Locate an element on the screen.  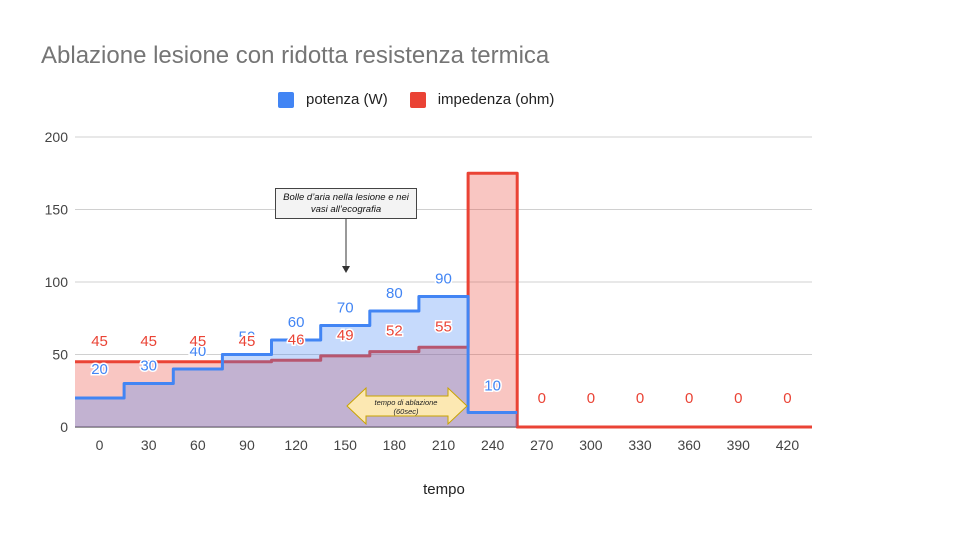
data-label-potenza: 20 is located at coordinates (99, 369).